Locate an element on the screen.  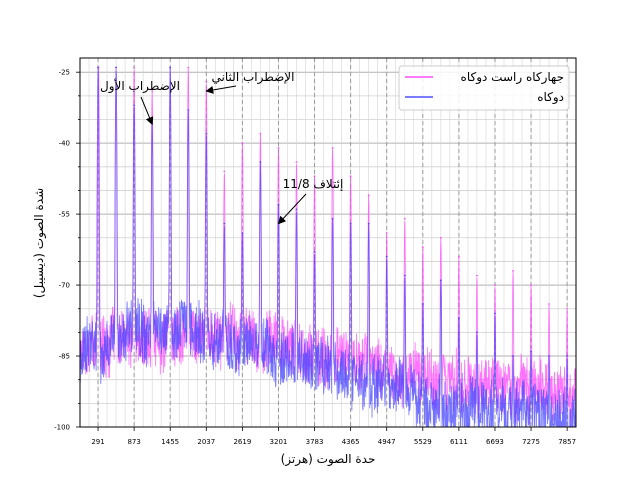
x-tick-label: 4365 is located at coordinates (351, 442).